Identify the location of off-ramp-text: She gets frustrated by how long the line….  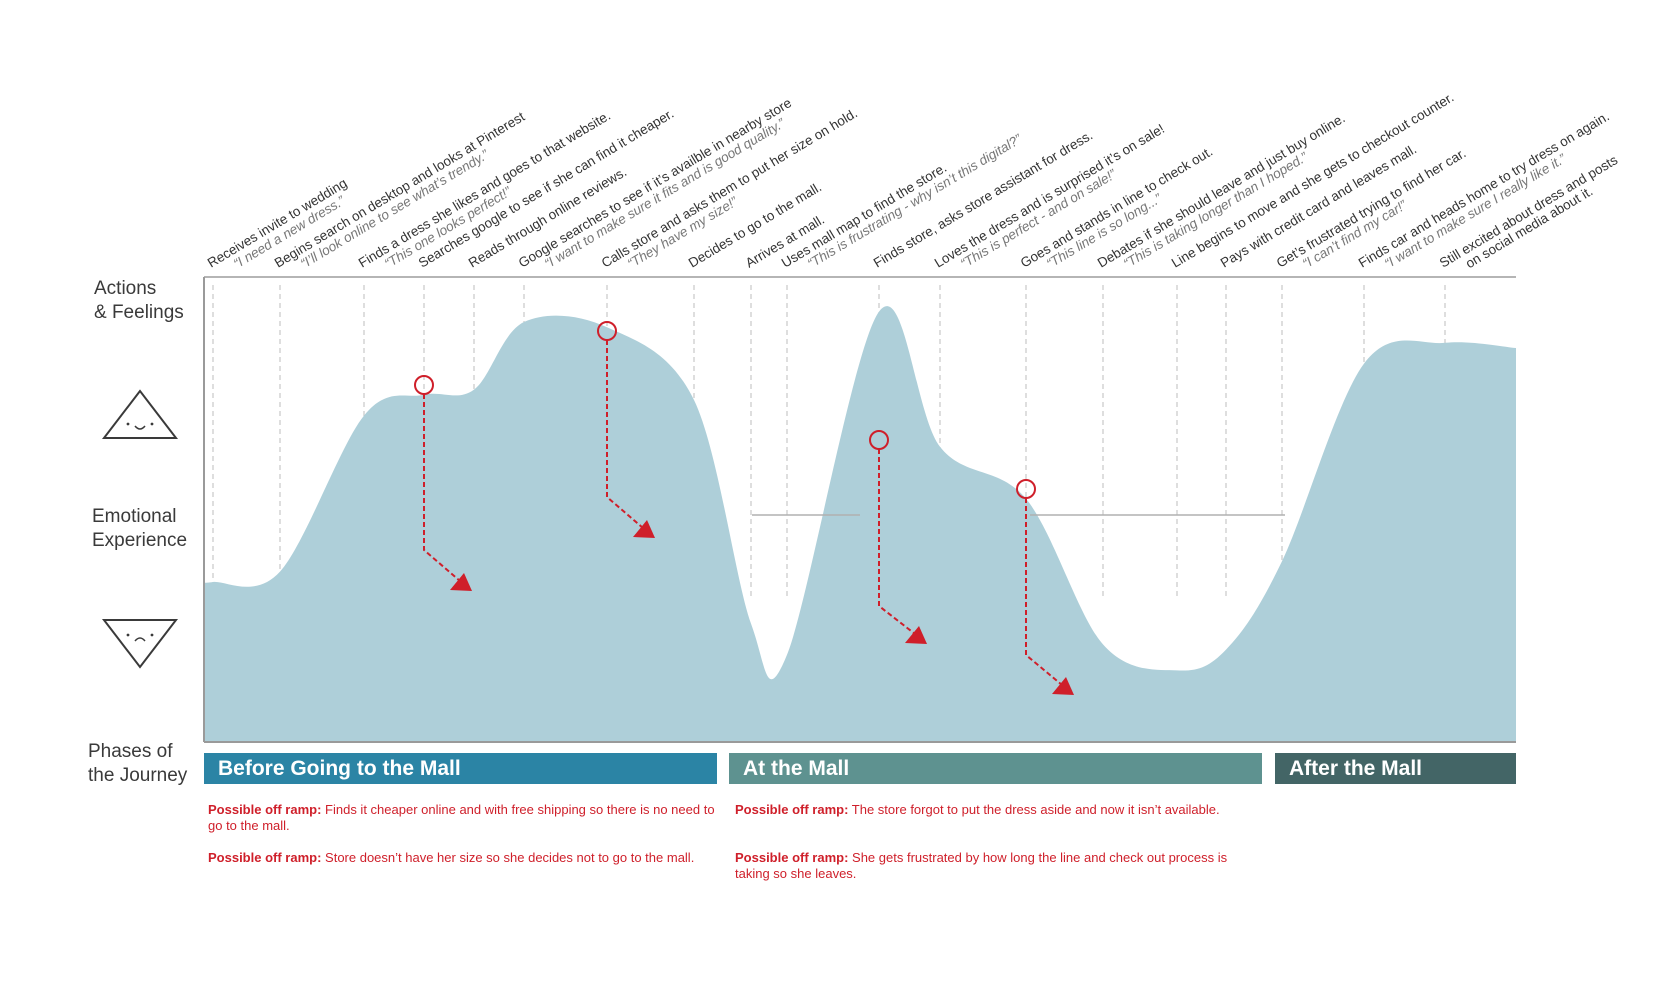
(981, 865).